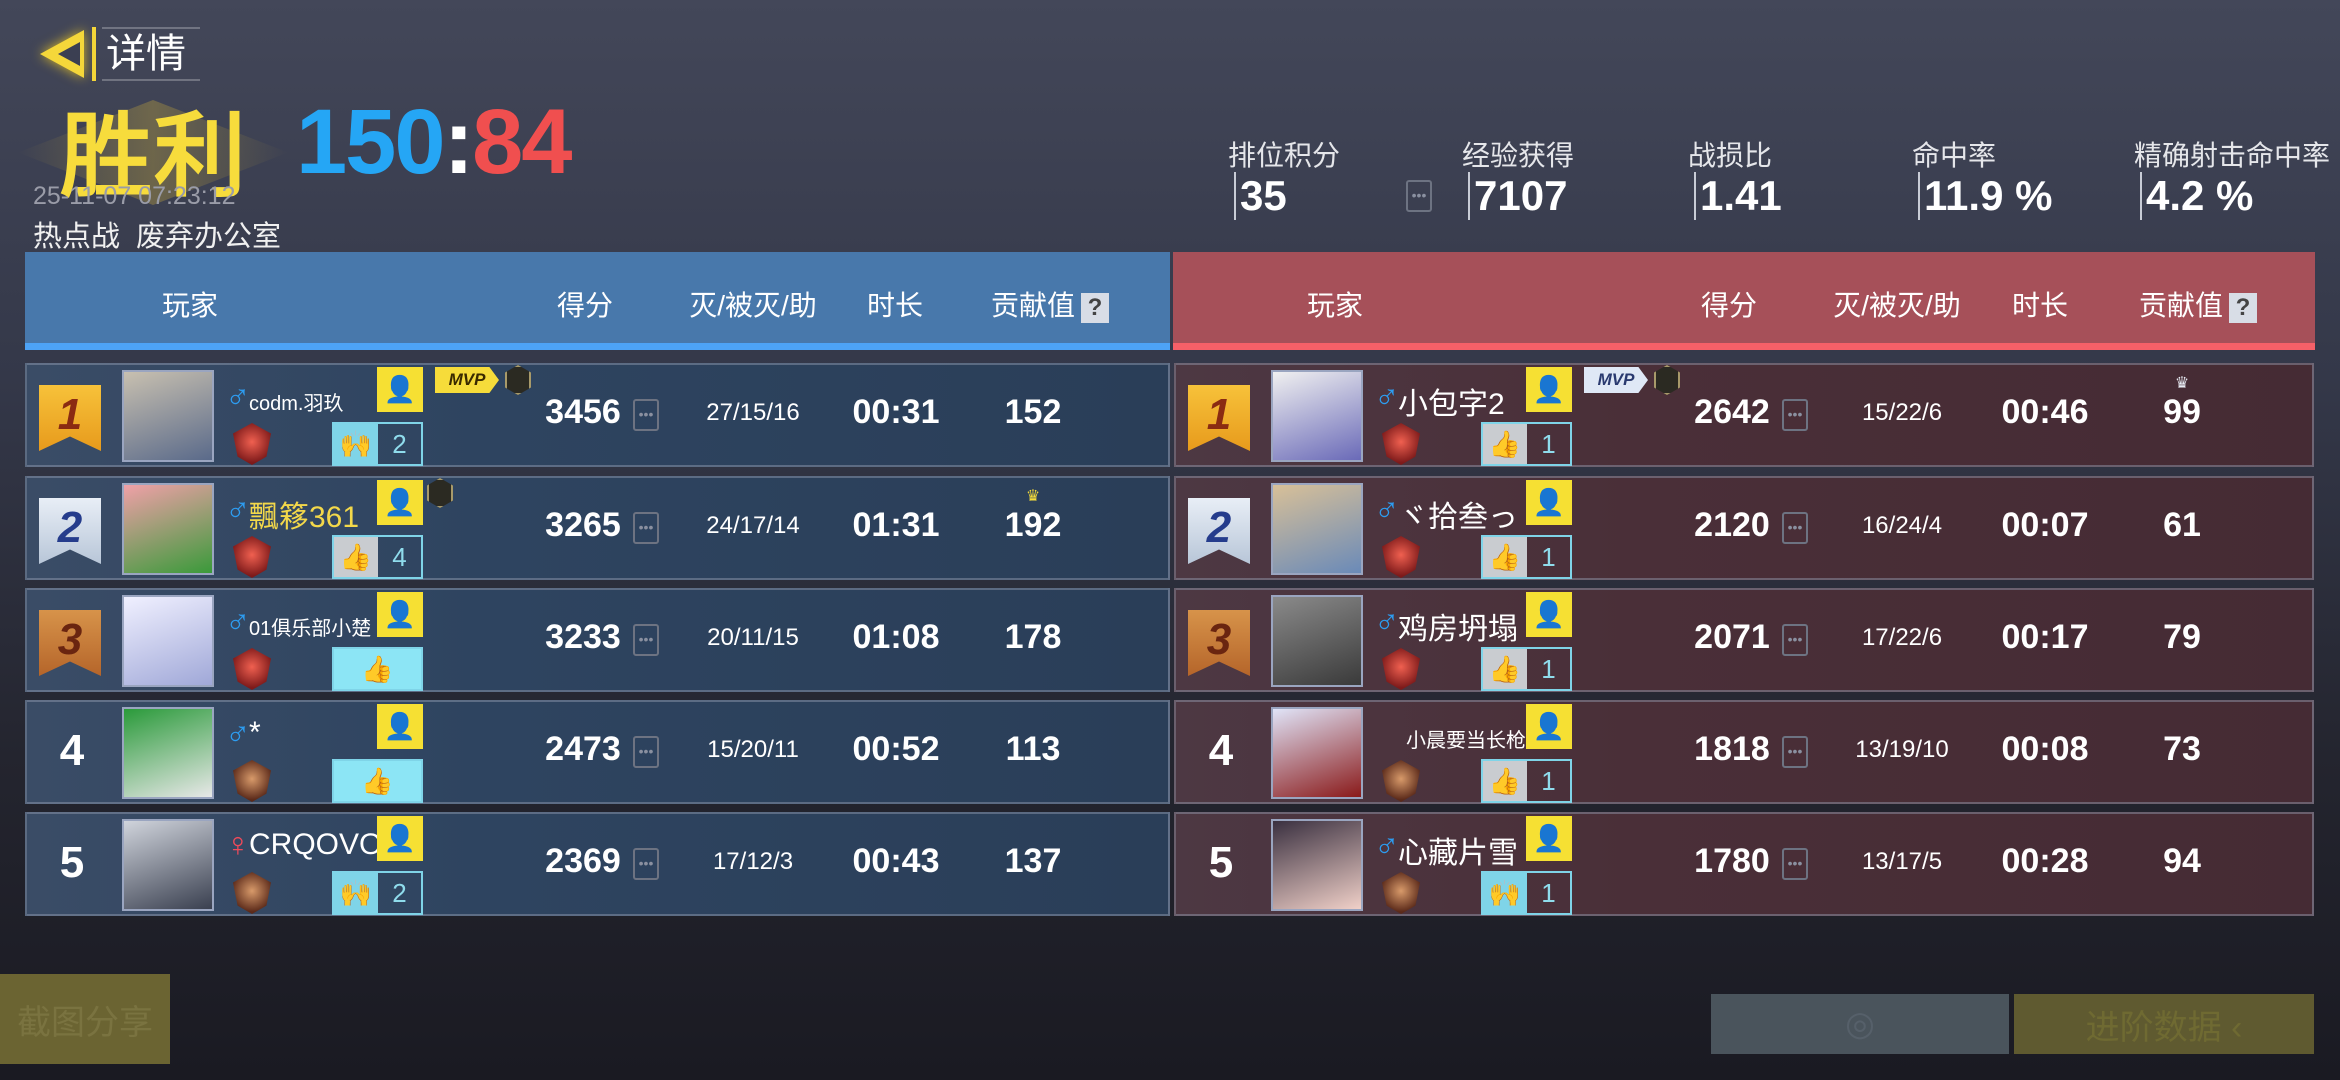 This screenshot has width=2340, height=1080. Describe the element at coordinates (2045, 412) in the screenshot. I see `player-duration: 00:46` at that location.